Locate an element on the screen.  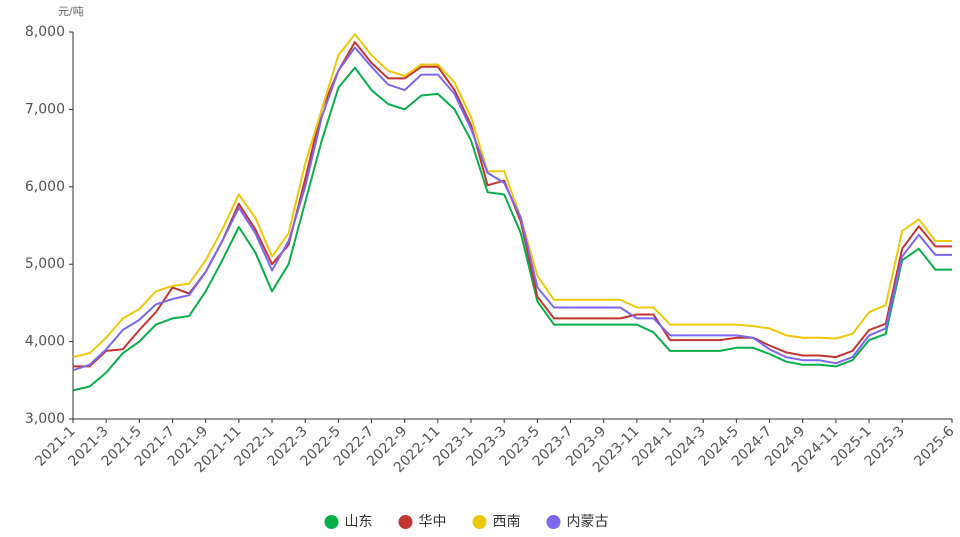
y-tick-label: 3,000 is located at coordinates (45, 419).